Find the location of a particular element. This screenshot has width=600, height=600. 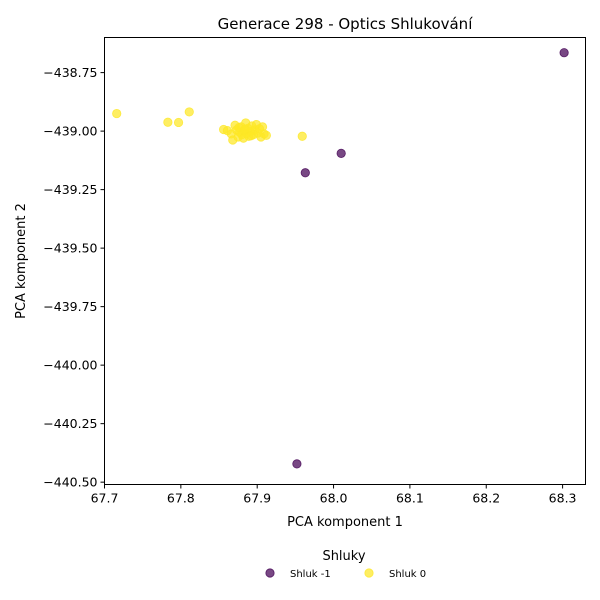

y-tick-label: −439.75 is located at coordinates (70, 306).